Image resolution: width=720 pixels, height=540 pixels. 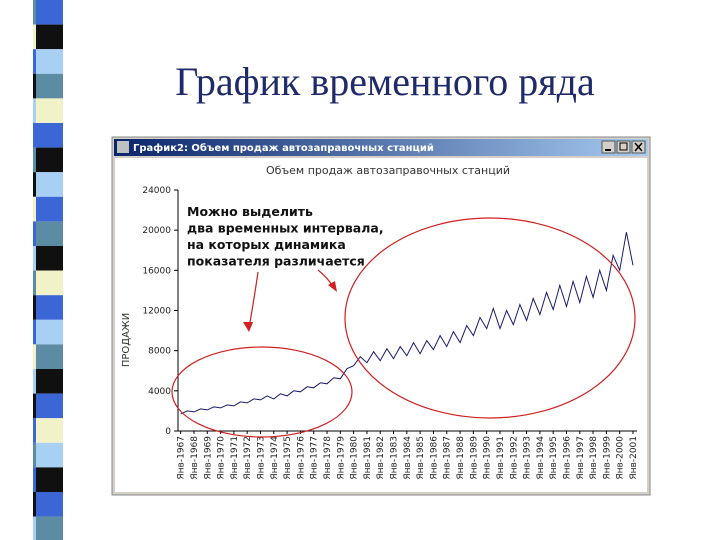 I want to click on x-tick-label: Янв-1979, so click(x=341, y=458).